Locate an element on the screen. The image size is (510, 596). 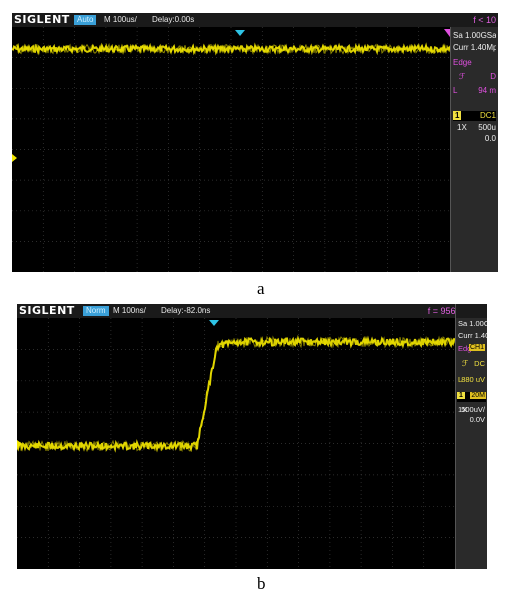
channel-1-box: 1 DC1 is located at coordinates (474, 116).